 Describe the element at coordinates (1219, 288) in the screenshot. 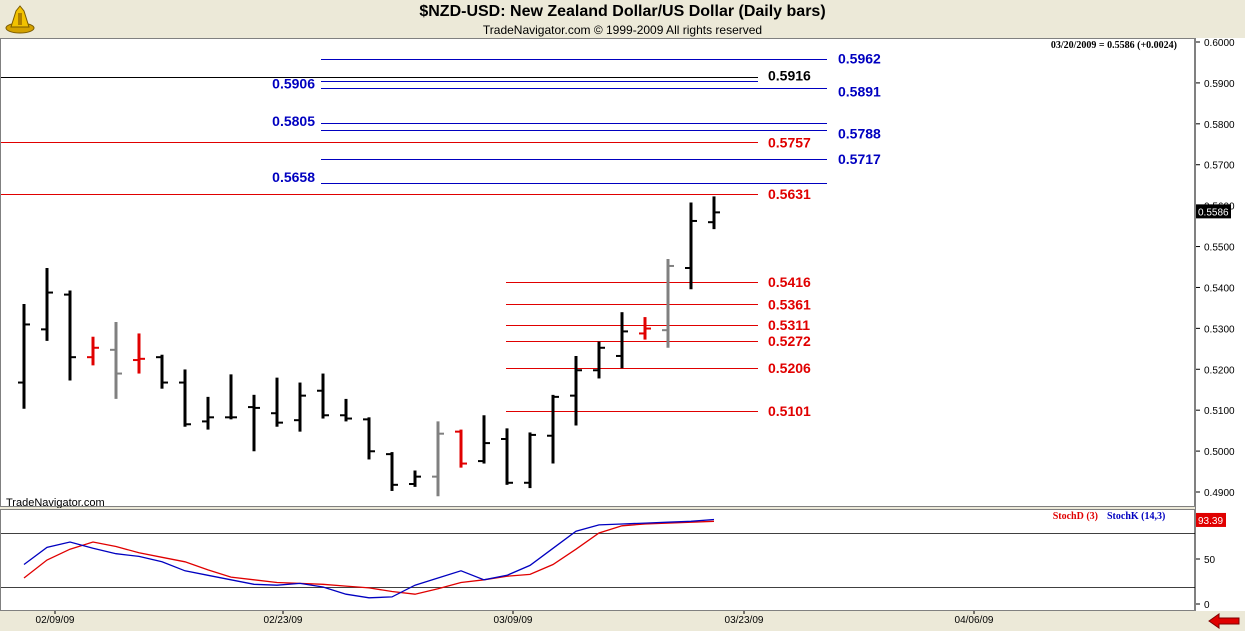

I see `y-tick-label: 0.5400` at that location.